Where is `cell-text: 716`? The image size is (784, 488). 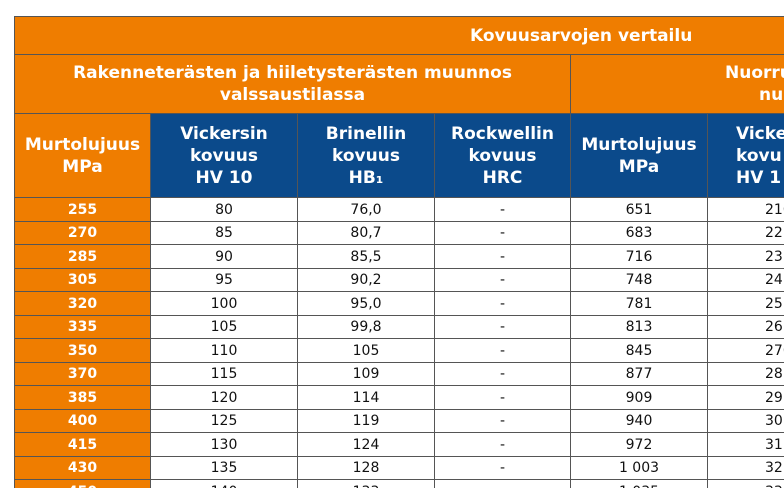
cell-text: 716 is located at coordinates (639, 256).